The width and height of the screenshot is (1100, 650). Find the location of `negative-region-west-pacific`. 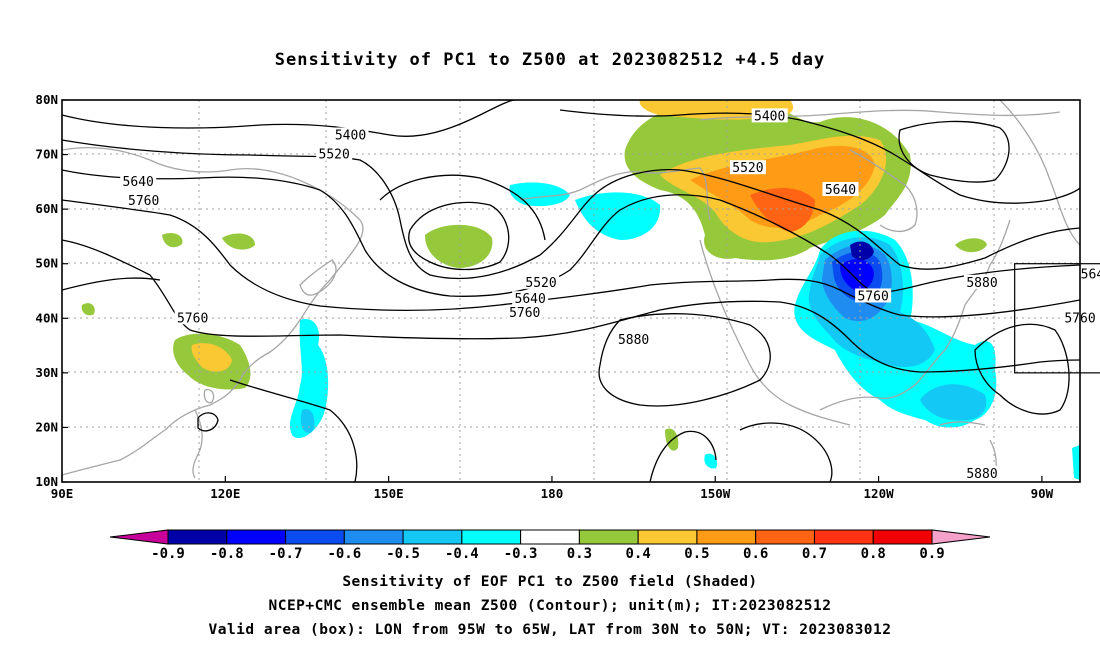

negative-region-west-pacific is located at coordinates (309, 379).